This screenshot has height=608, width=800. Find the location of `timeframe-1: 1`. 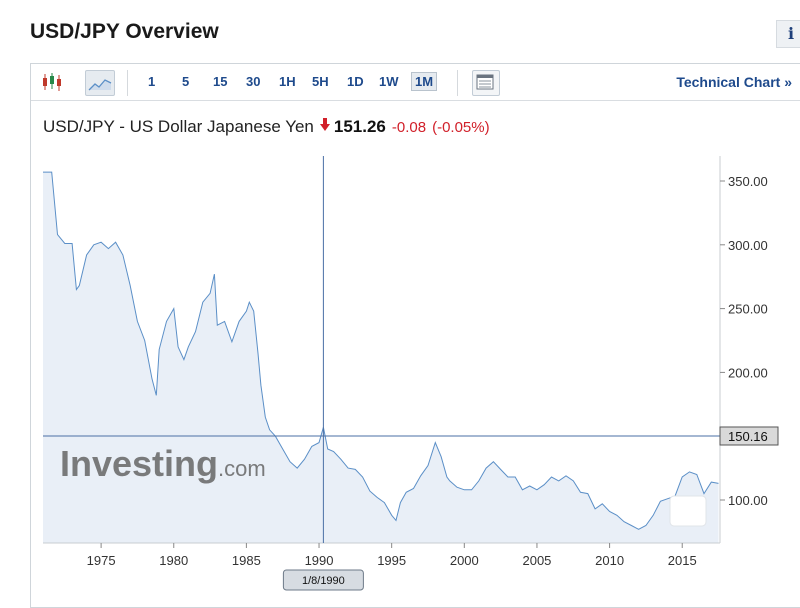

timeframe-1: 1 is located at coordinates (152, 81).